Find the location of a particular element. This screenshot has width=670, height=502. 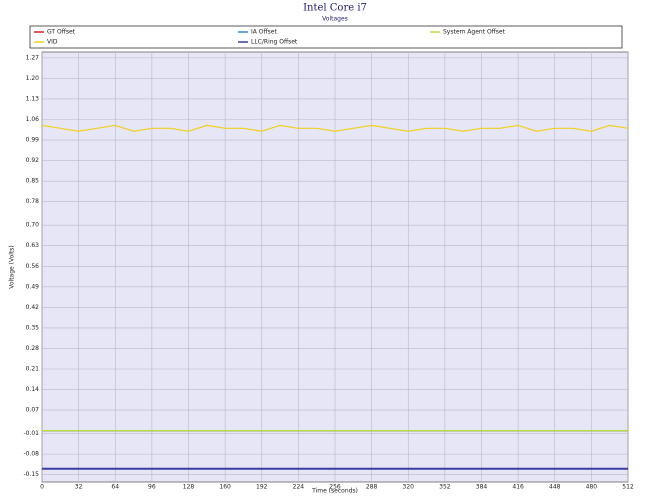

x-tick-label: 320 is located at coordinates (409, 487).